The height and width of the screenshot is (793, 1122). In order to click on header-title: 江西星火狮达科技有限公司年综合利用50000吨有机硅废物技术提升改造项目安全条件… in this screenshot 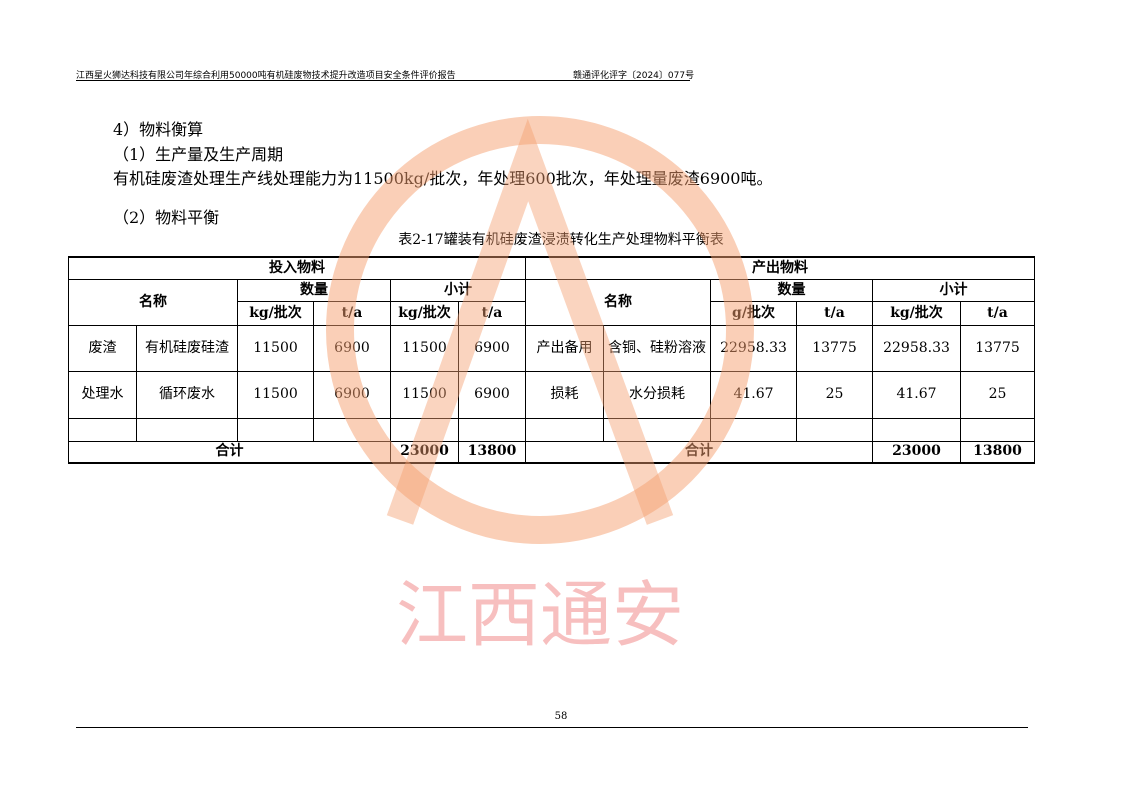, I will do `click(266, 76)`.